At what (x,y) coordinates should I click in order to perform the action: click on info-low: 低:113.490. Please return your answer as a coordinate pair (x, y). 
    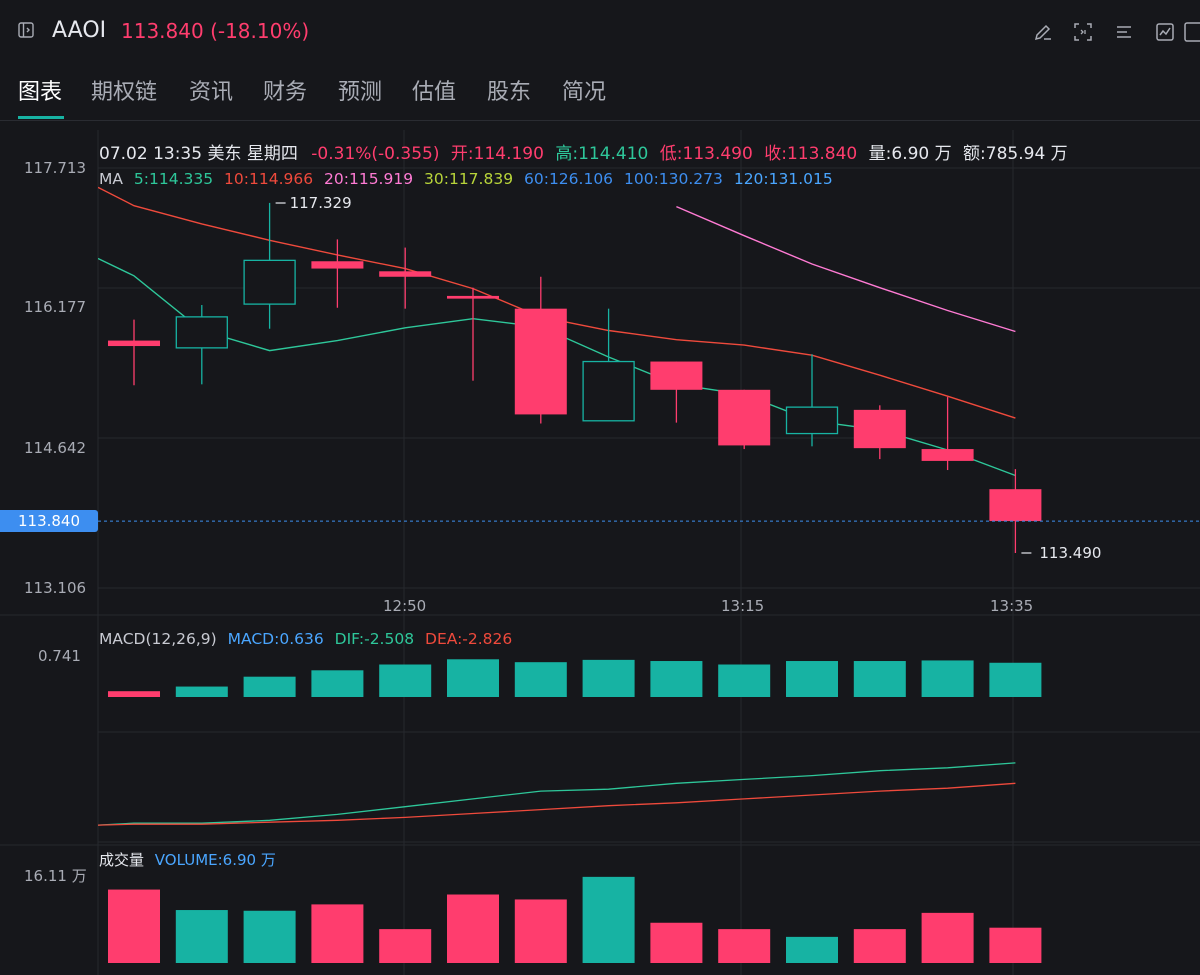
    Looking at the image, I should click on (706, 154).